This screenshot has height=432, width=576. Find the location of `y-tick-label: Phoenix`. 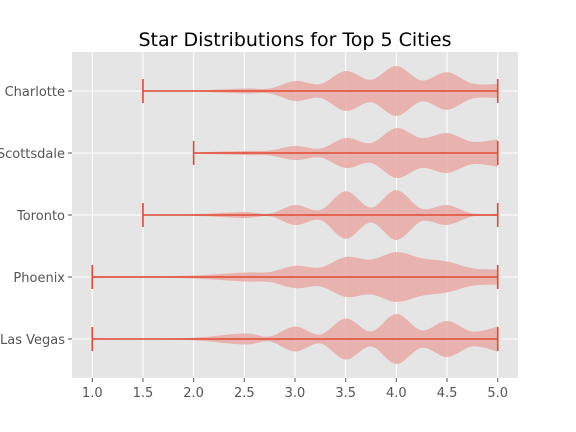

y-tick-label: Phoenix is located at coordinates (39, 278).